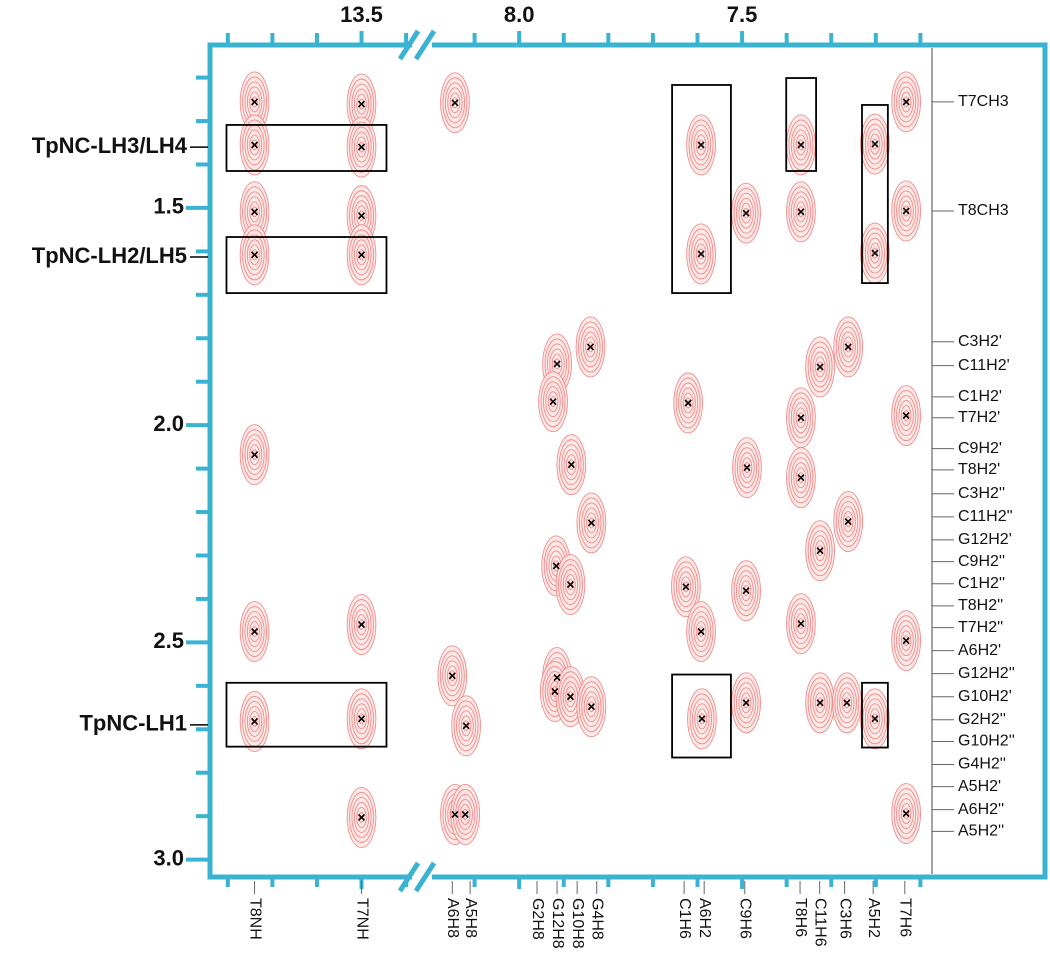 Image resolution: width=1050 pixels, height=974 pixels. What do you see at coordinates (168, 640) in the screenshot?
I see `y-tick-label: 2.5` at bounding box center [168, 640].